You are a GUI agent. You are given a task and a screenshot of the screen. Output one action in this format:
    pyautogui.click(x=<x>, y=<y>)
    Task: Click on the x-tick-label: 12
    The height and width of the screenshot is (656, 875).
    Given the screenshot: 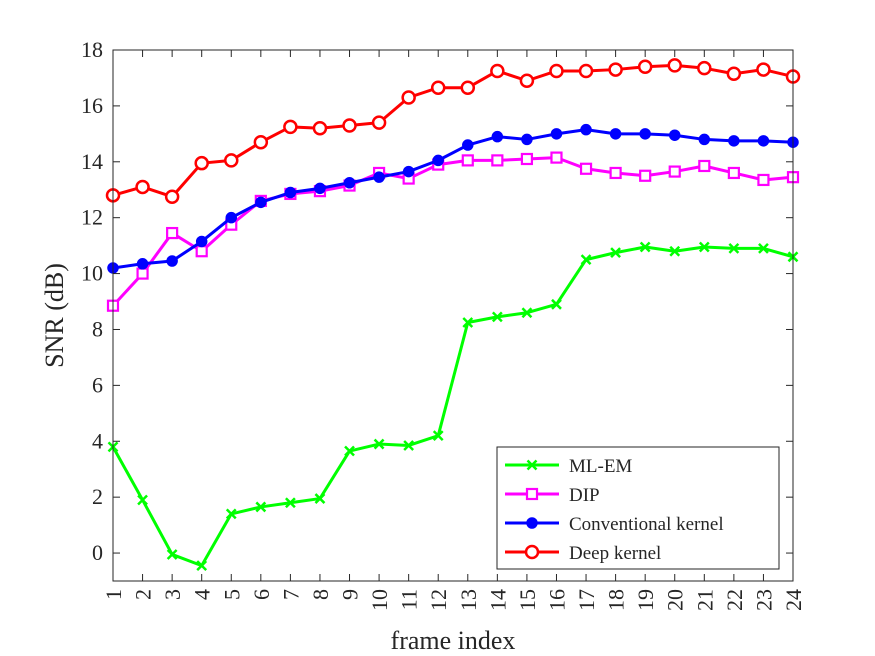 What is the action you would take?
    pyautogui.click(x=438, y=600)
    